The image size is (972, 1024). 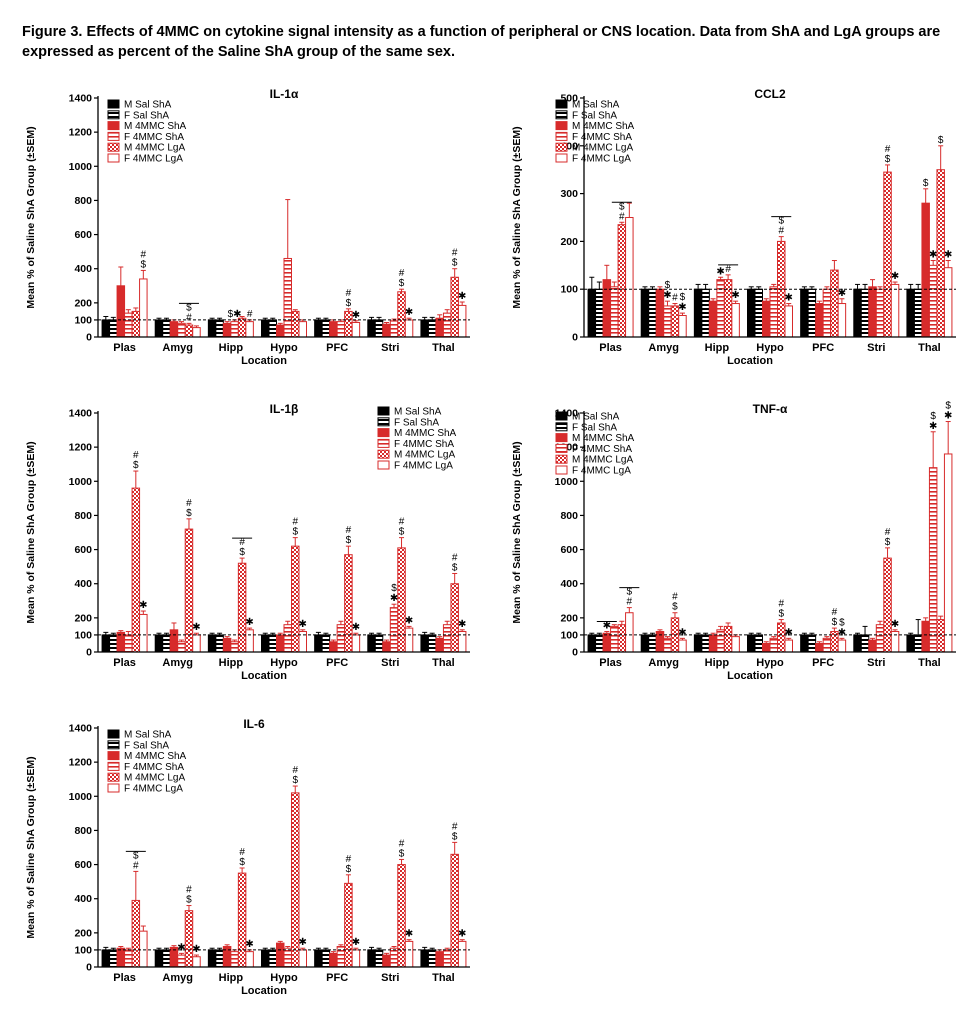 What do you see at coordinates (81, 414) in the screenshot?
I see `y-tick-label: 1400` at bounding box center [81, 414].